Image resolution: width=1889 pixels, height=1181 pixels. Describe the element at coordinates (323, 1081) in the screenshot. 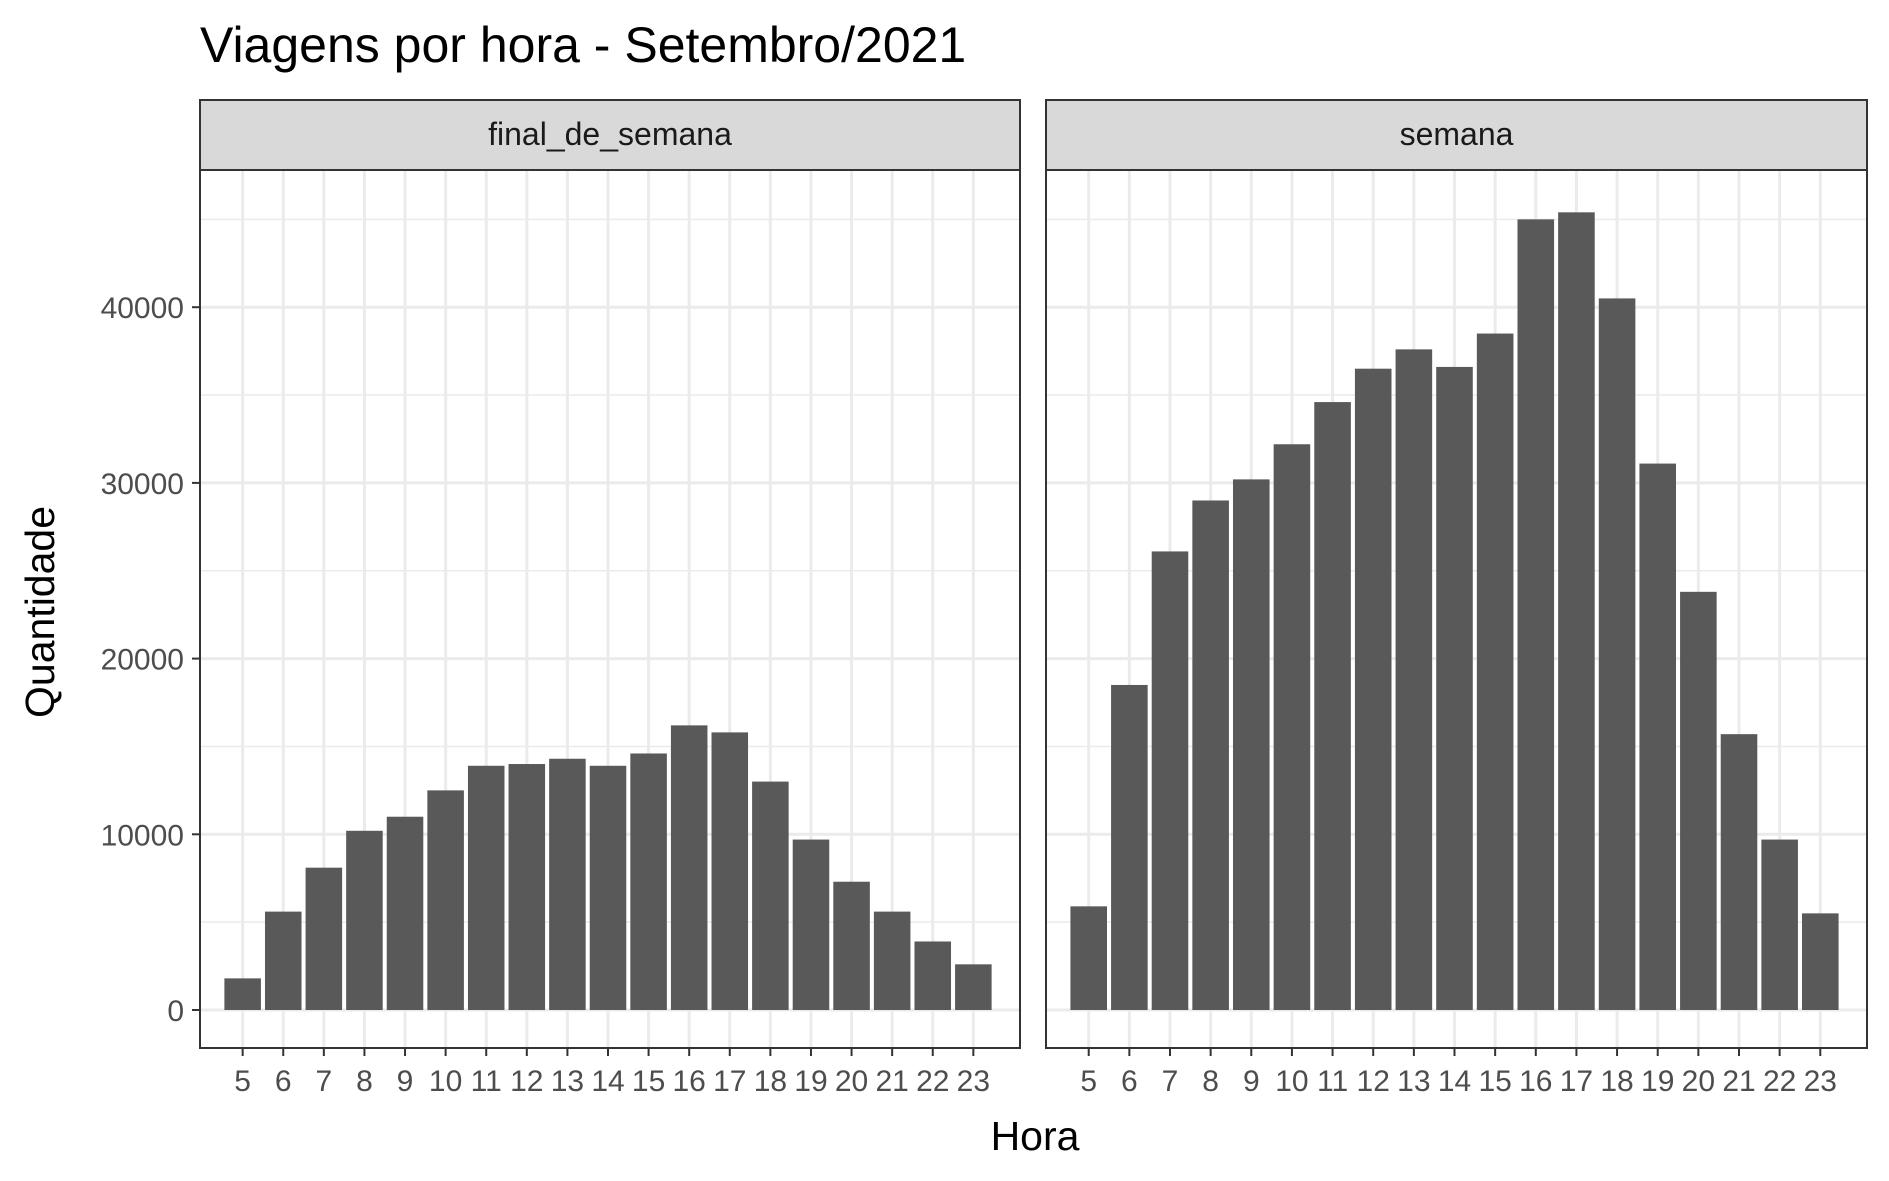

I see `panel-0-x-tick-label: 7` at that location.